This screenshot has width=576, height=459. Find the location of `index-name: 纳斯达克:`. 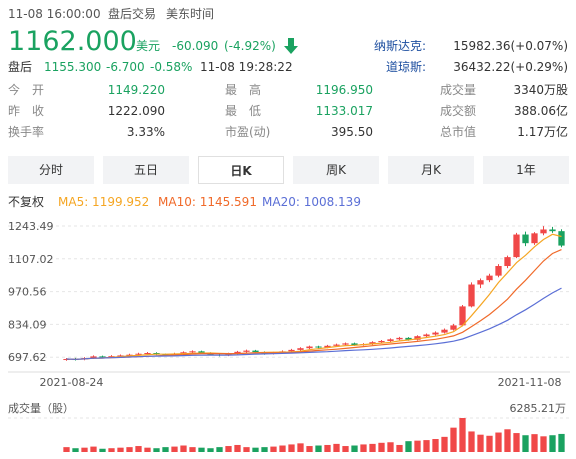

index-name: 纳斯达克: is located at coordinates (399, 46).